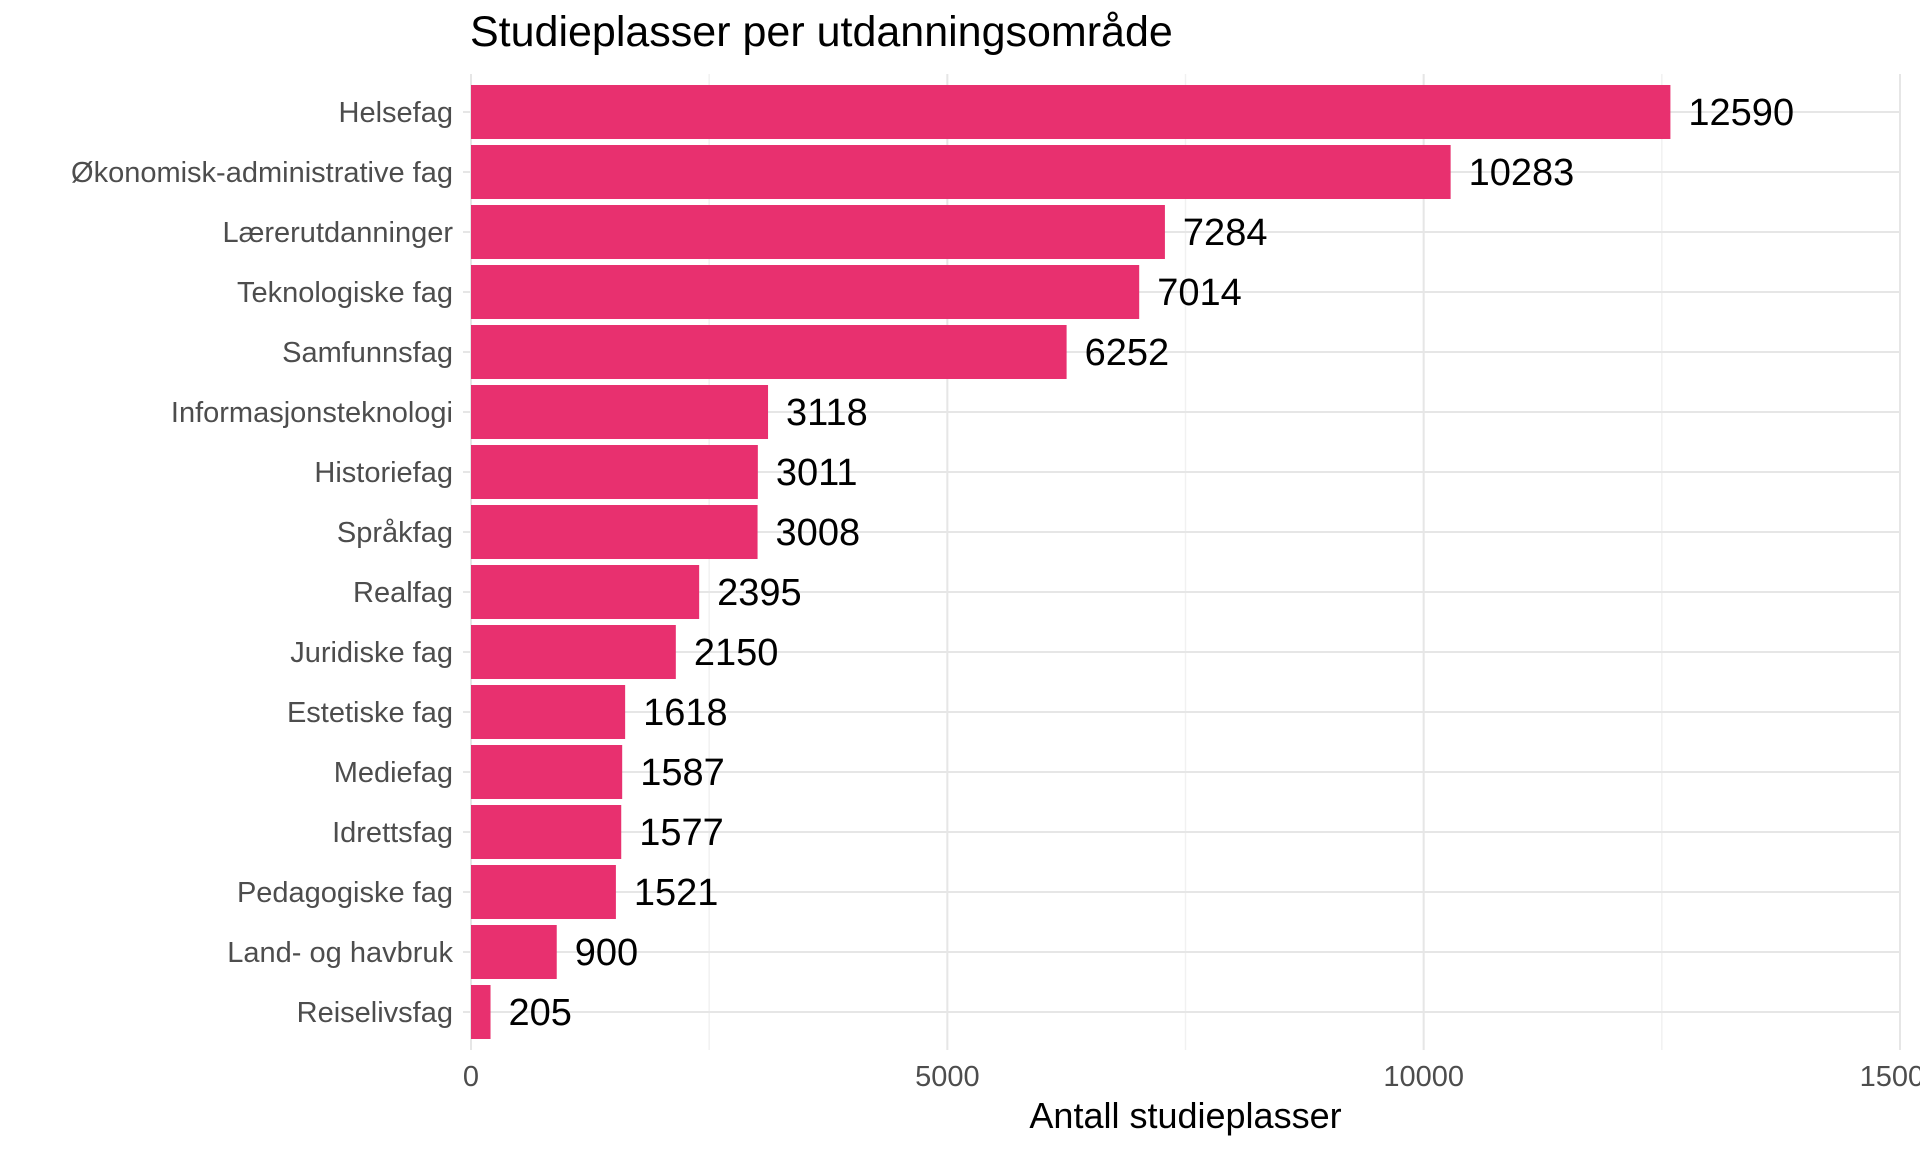 This screenshot has height=1152, width=1920. I want to click on bar-value-label: 205, so click(540, 1013).